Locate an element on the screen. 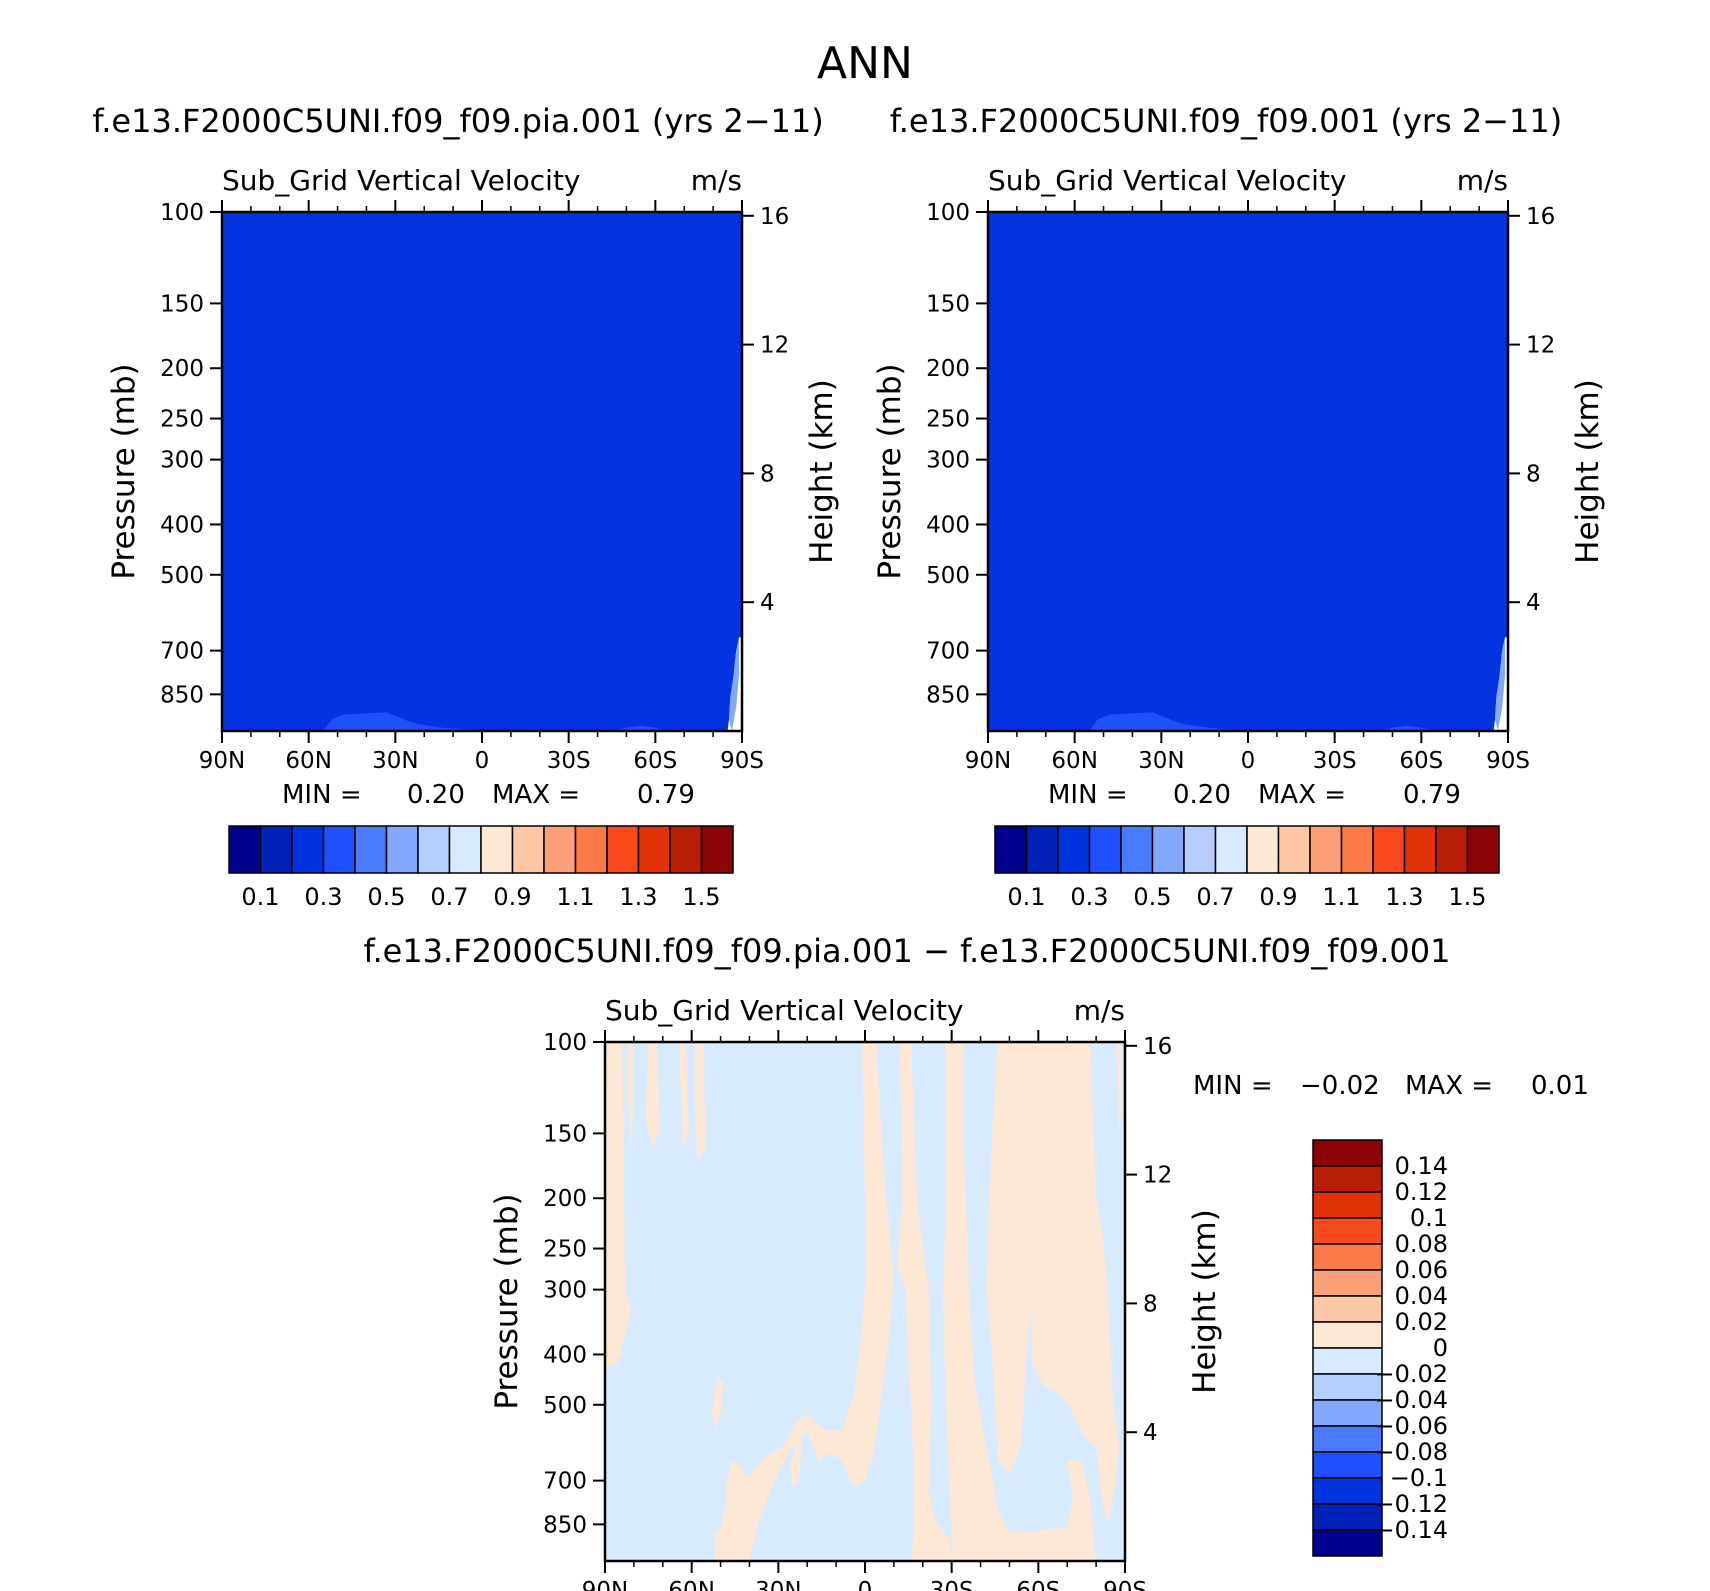 Image resolution: width=1710 pixels, height=1591 pixels. colorbar-label: 0.06 is located at coordinates (1421, 1270).